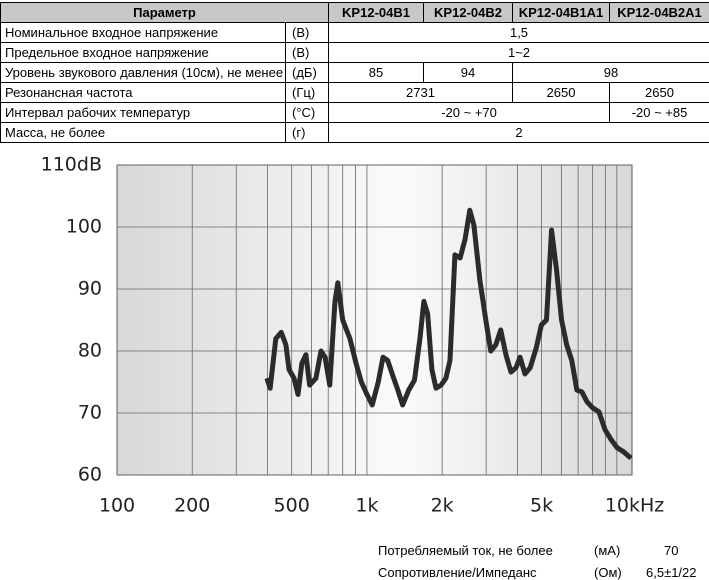 The image size is (709, 580). What do you see at coordinates (143, 112) in the screenshot?
I see `param: Интервал рабочих температур` at bounding box center [143, 112].